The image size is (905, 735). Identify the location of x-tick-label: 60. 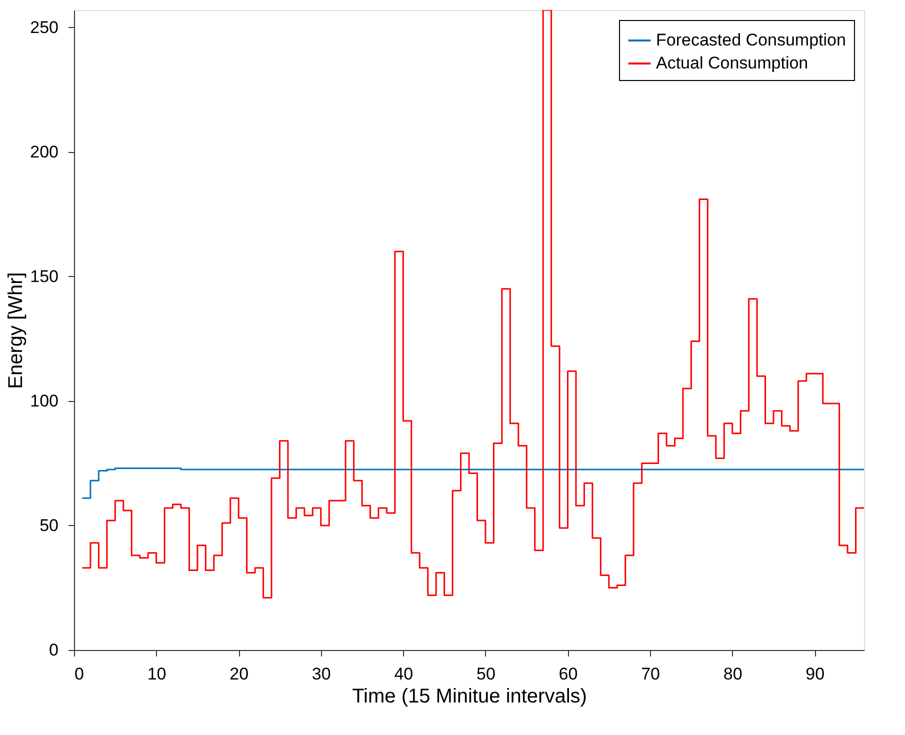
(568, 674).